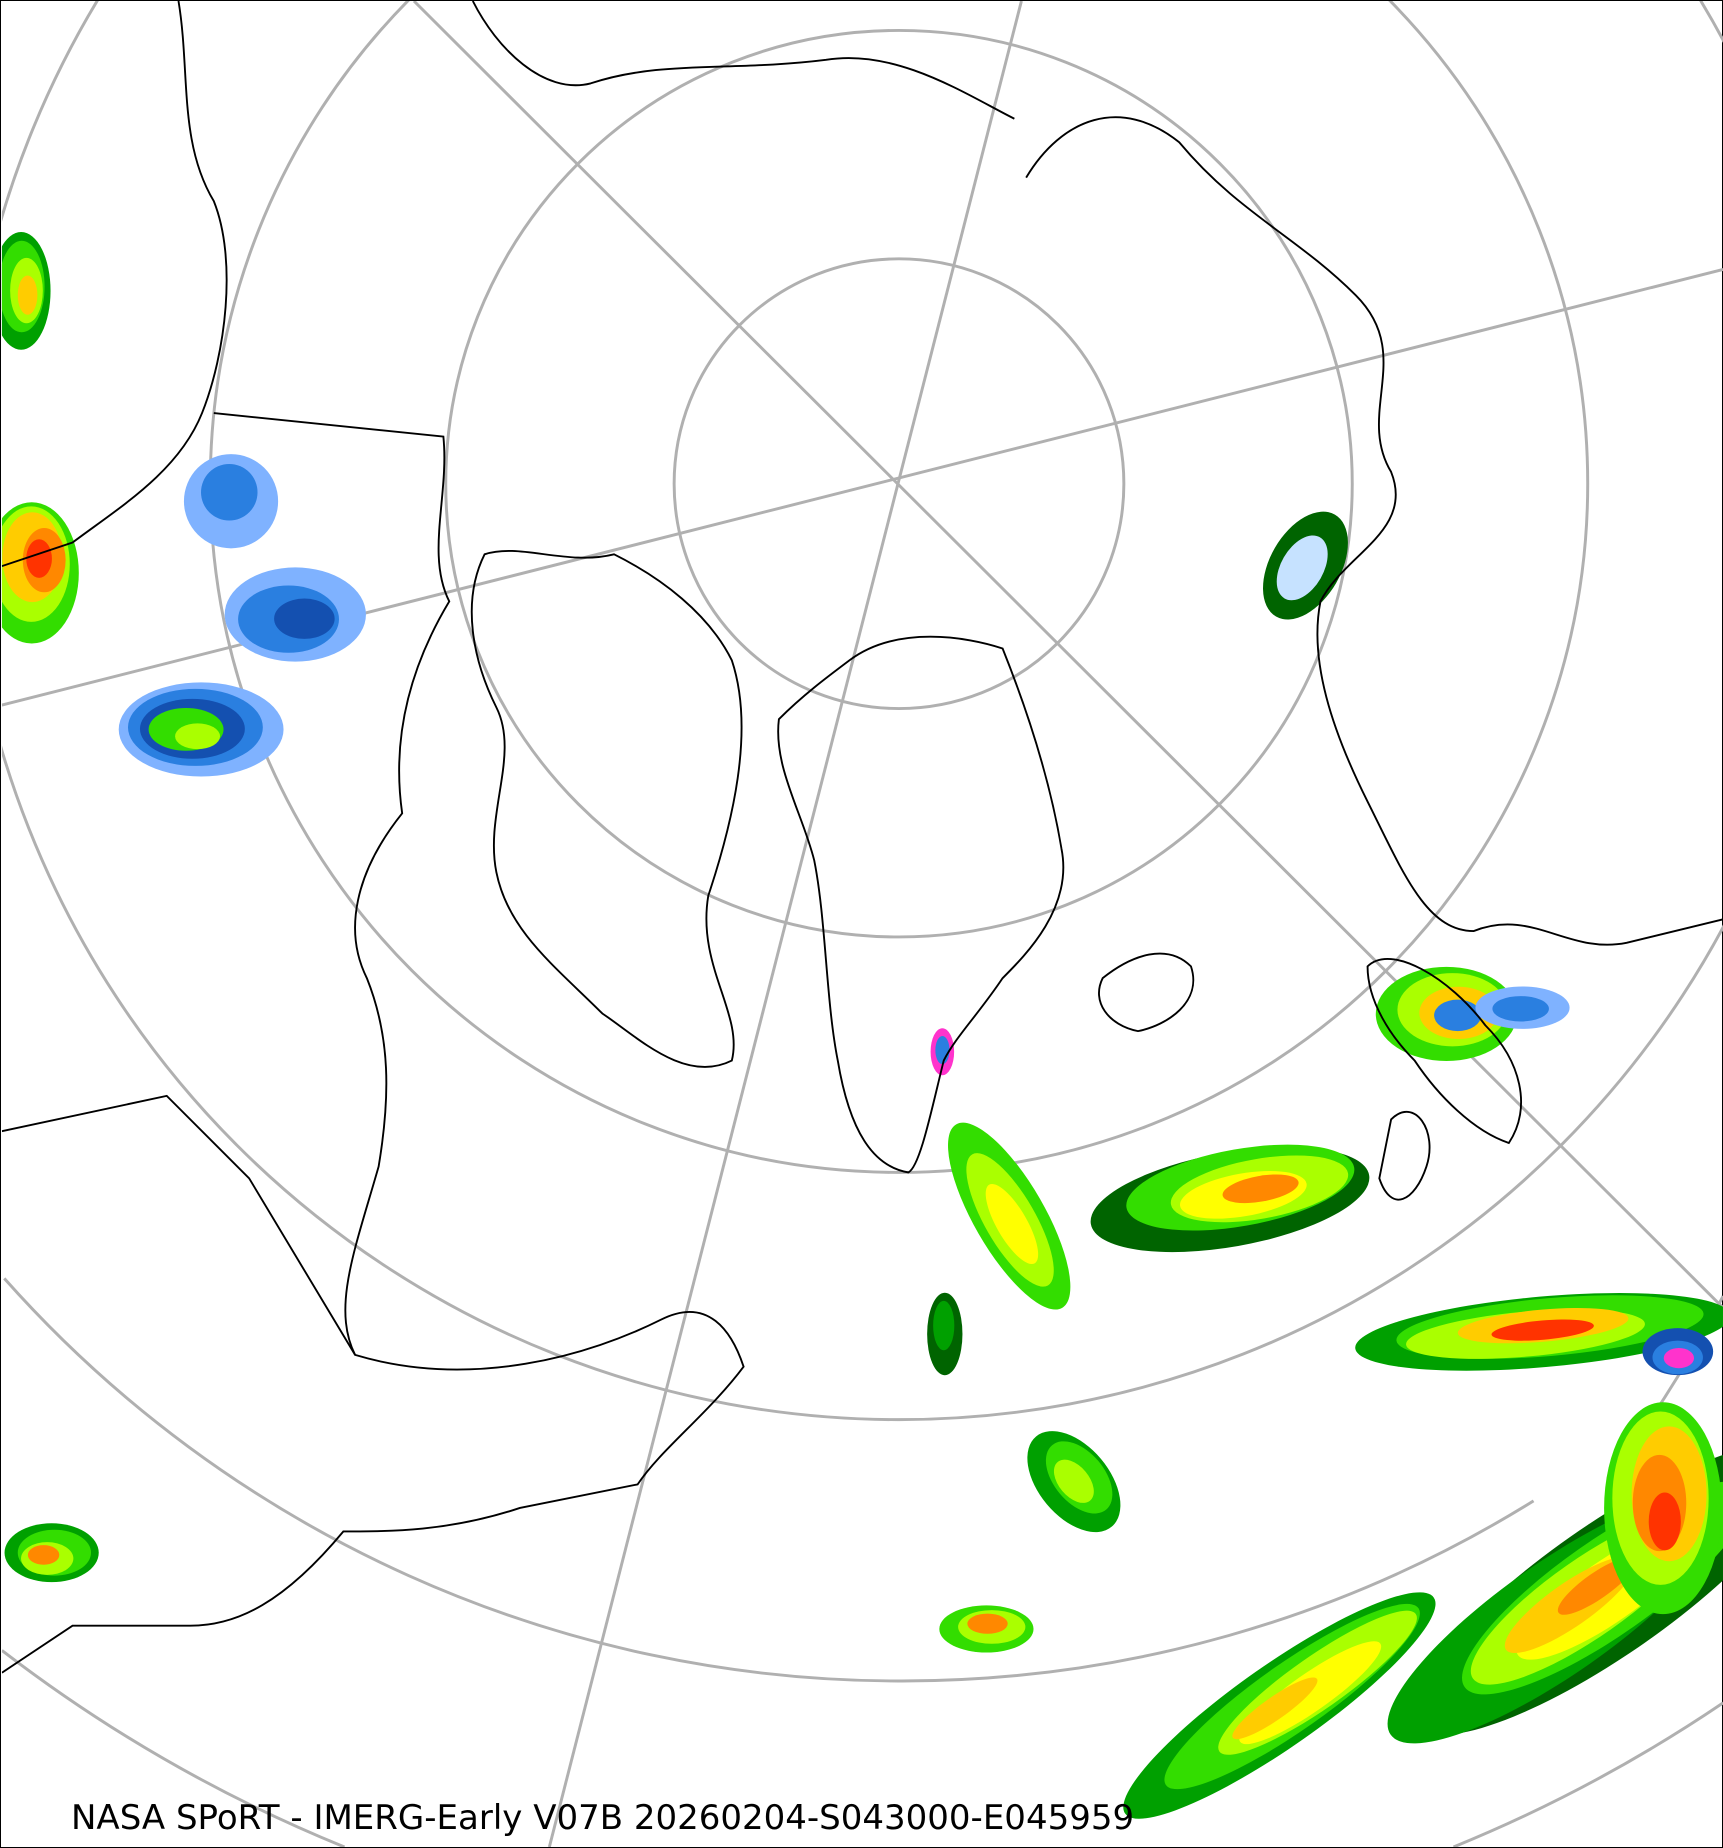  Describe the element at coordinates (1404, 1156) in the screenshot. I see `british-isles-outline` at that location.